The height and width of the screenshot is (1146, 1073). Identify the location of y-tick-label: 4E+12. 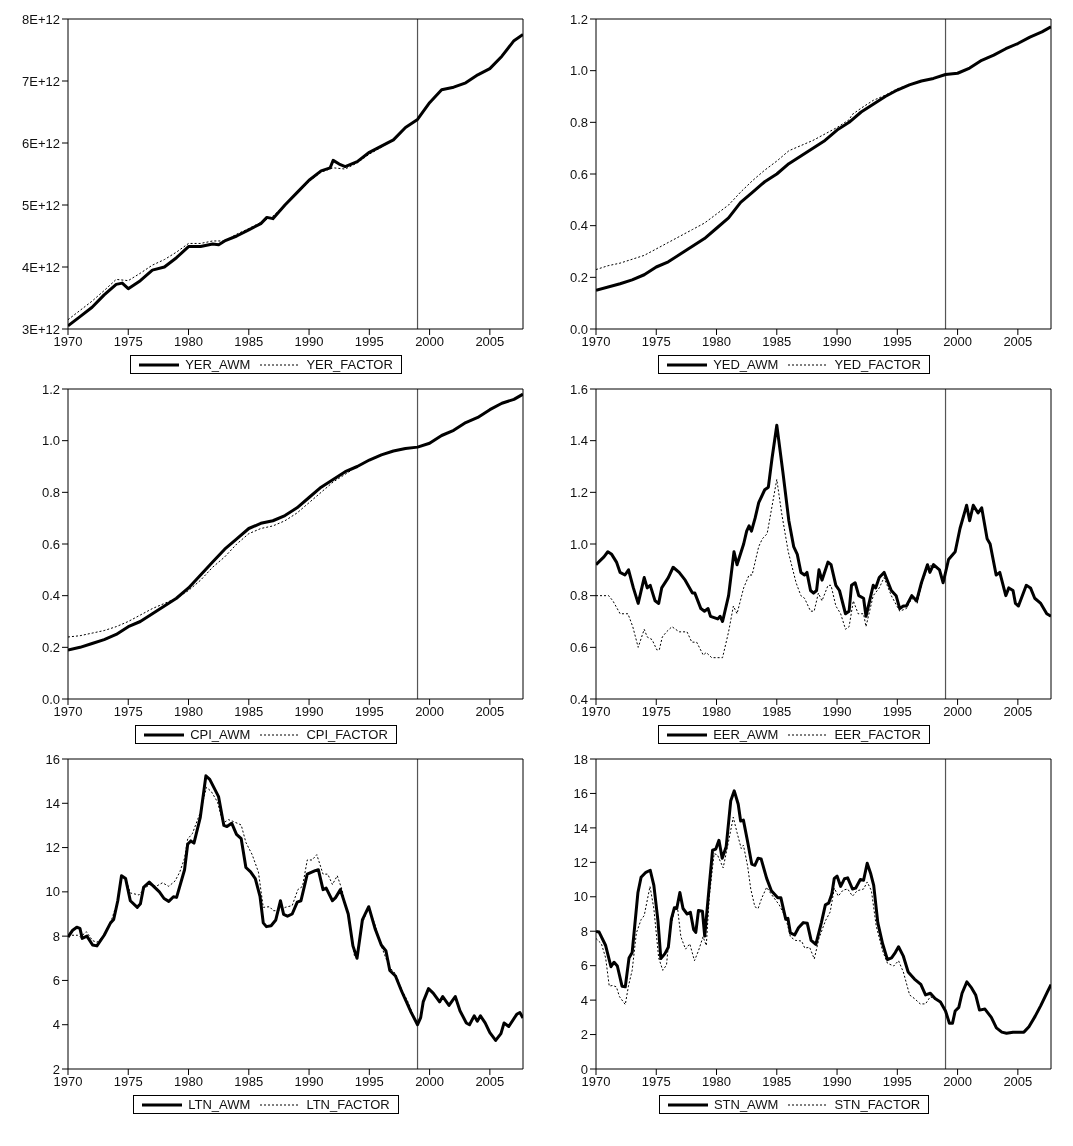
(41, 267).